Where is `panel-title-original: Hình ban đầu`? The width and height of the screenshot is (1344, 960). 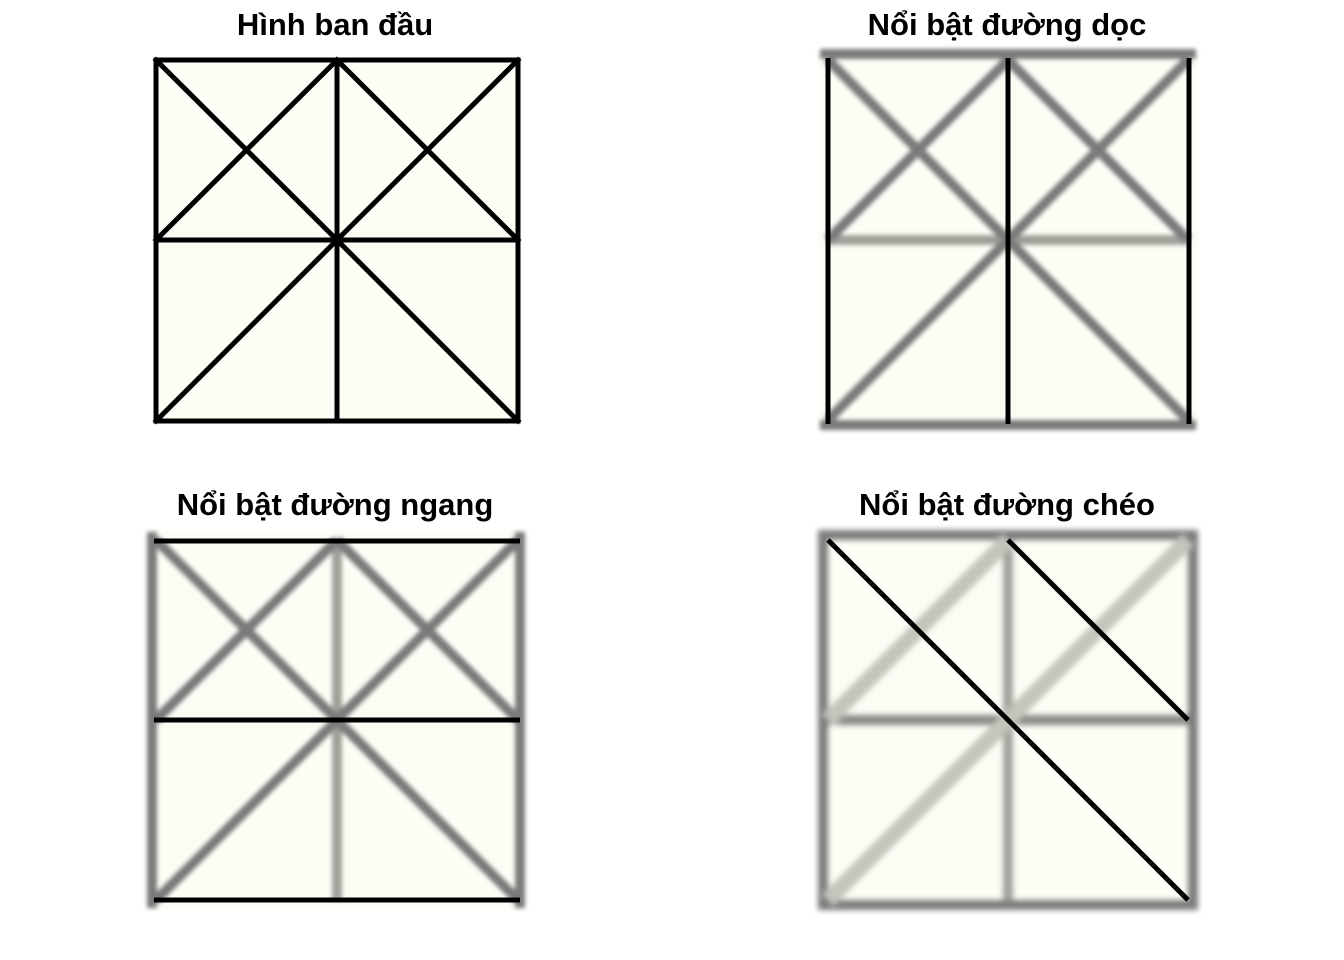
panel-title-original: Hình ban đầu is located at coordinates (335, 24).